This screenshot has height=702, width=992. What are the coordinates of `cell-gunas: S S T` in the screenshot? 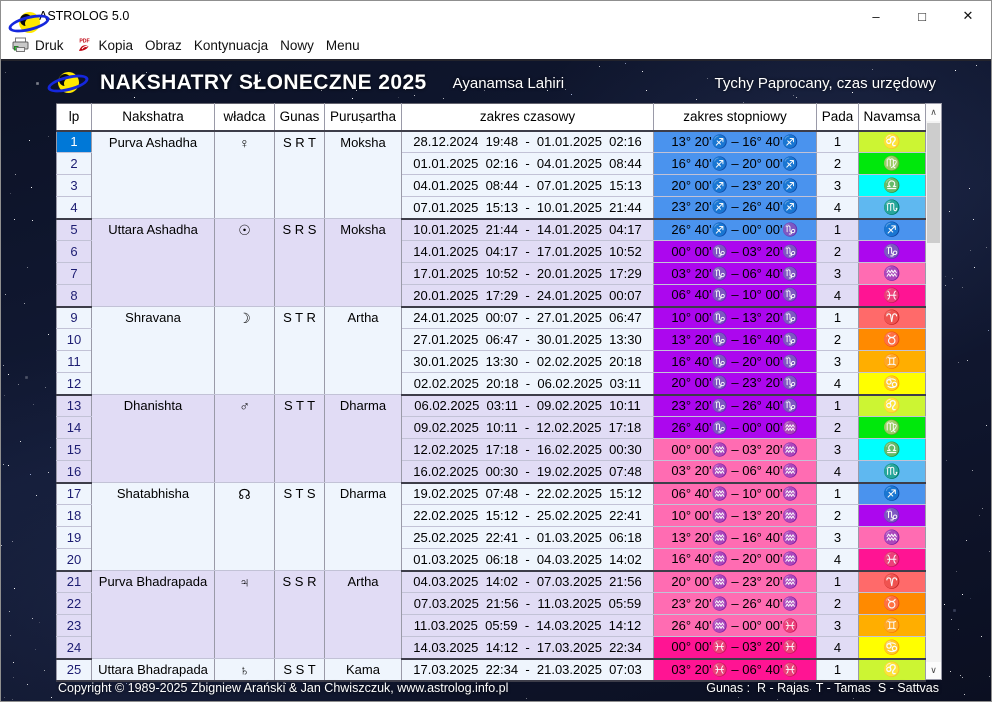 It's located at (299, 670).